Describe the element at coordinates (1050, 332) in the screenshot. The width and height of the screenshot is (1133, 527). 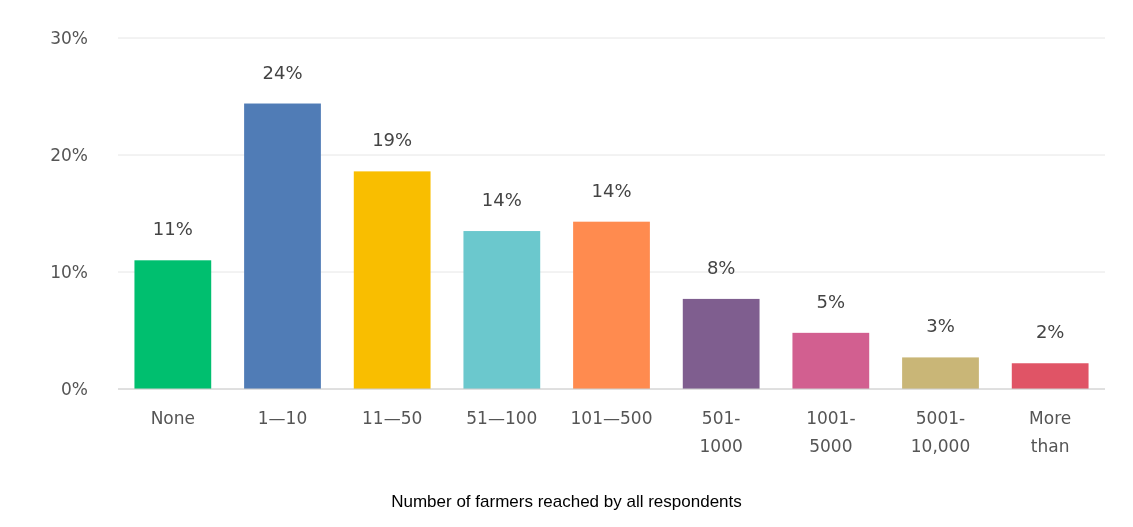
I see `data-label: 2%` at that location.